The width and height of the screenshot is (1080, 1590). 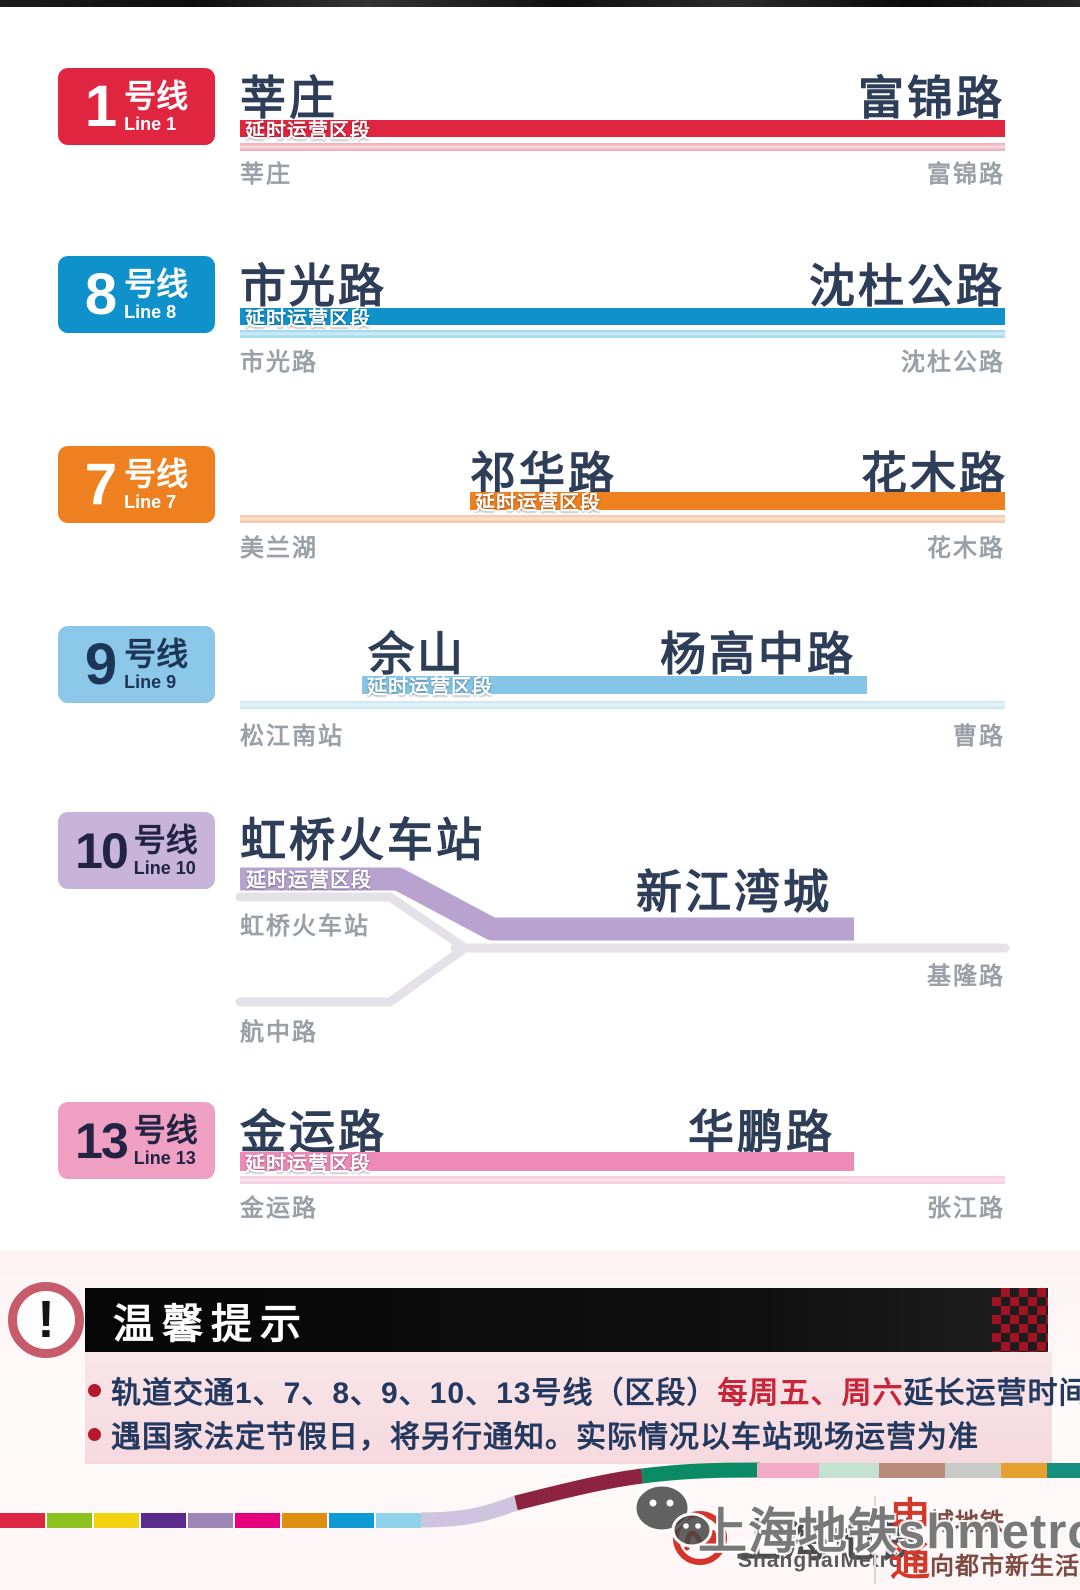 I want to click on line-number: 8, so click(x=101, y=294).